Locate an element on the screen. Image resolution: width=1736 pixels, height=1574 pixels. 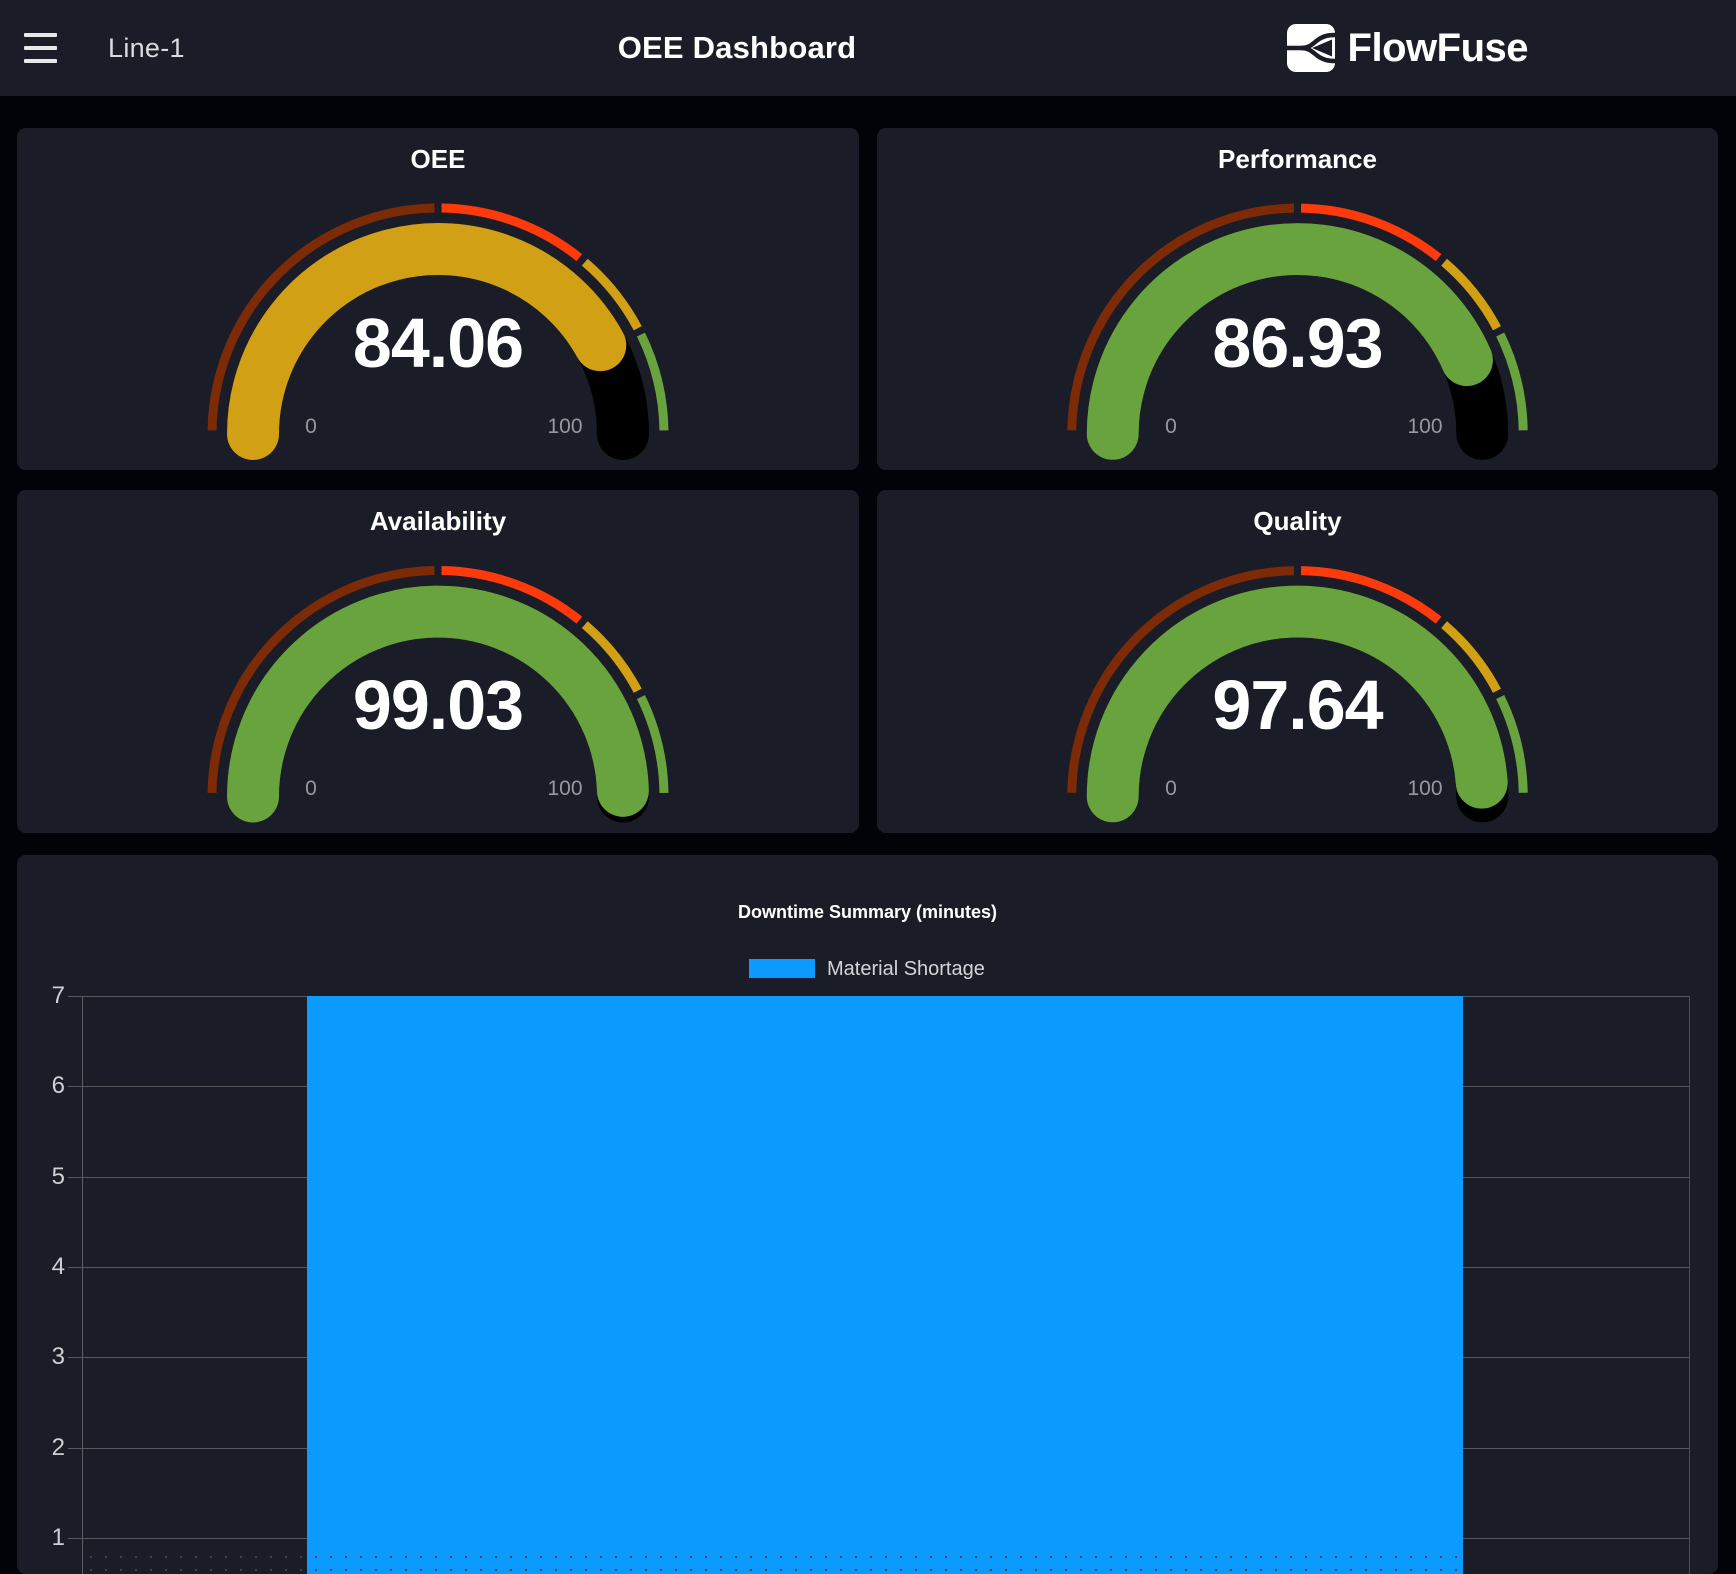
gauge-title: Performance is located at coordinates (1297, 159).